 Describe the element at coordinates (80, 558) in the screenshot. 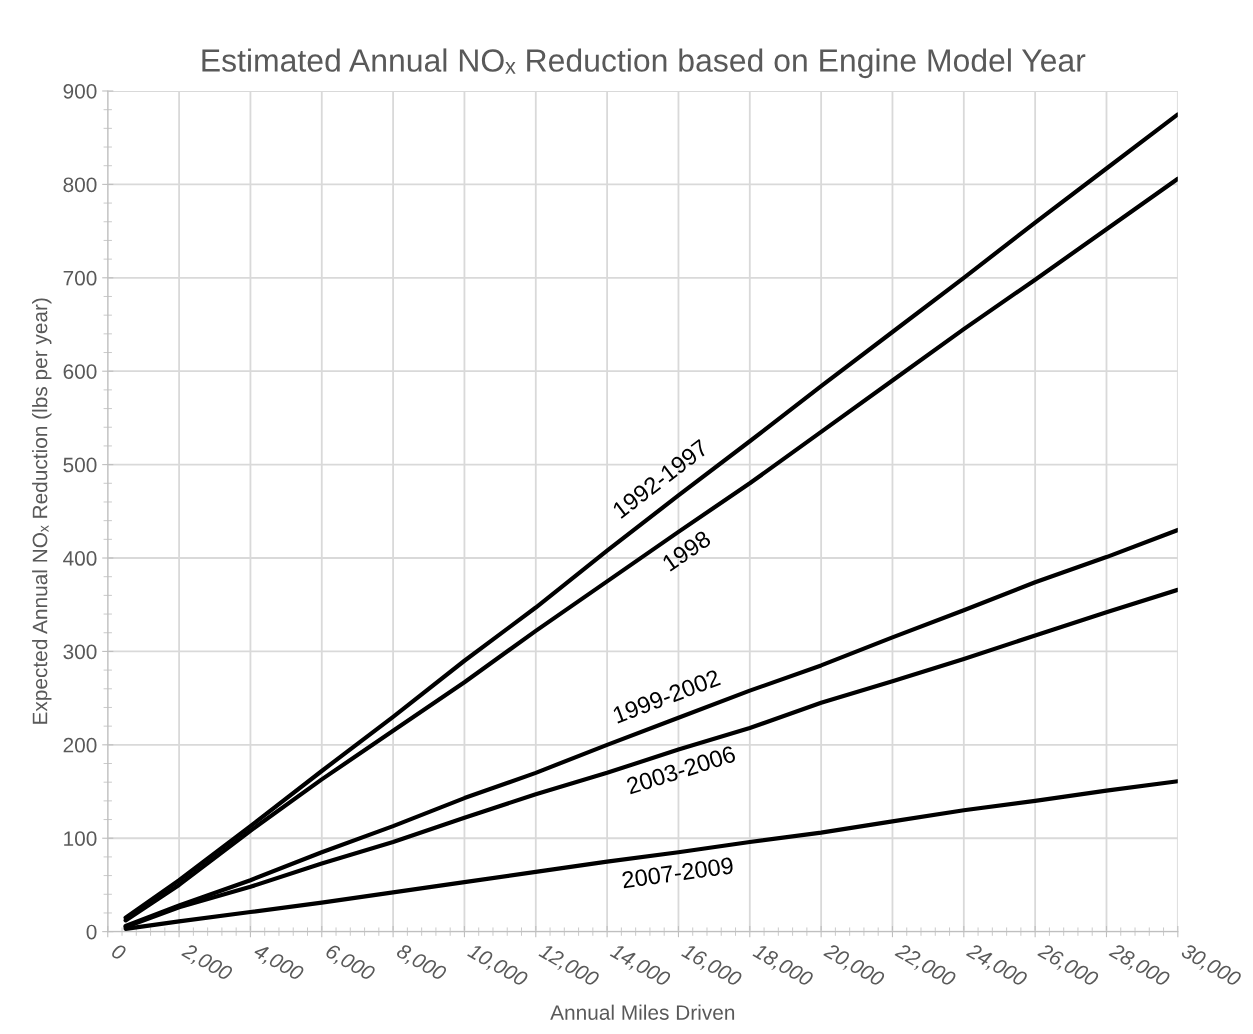

I see `y-tick-label: 400` at that location.